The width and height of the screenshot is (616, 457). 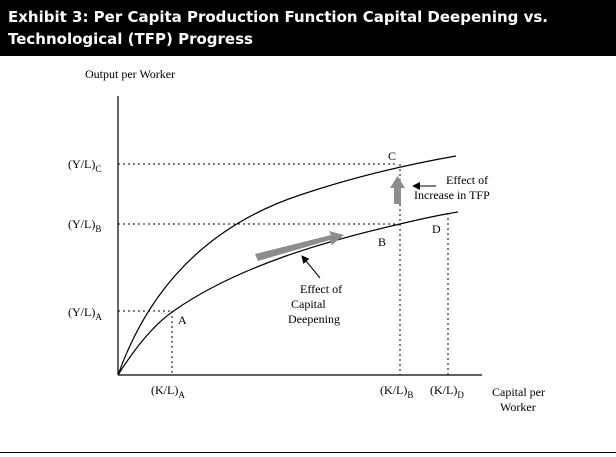 I want to click on tfp-annotation-line-1: Effect of, so click(x=467, y=180).